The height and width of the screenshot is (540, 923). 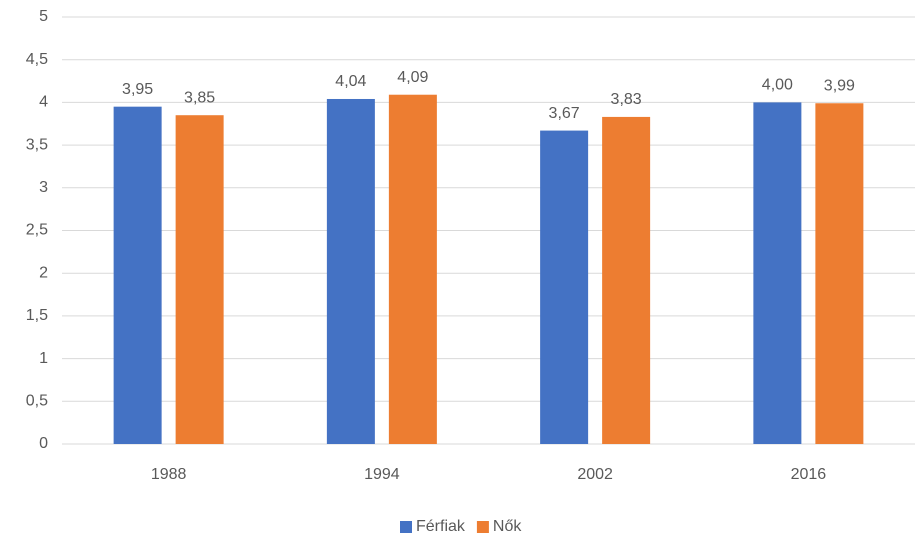 What do you see at coordinates (43, 16) in the screenshot?
I see `y-tick-label: 5` at bounding box center [43, 16].